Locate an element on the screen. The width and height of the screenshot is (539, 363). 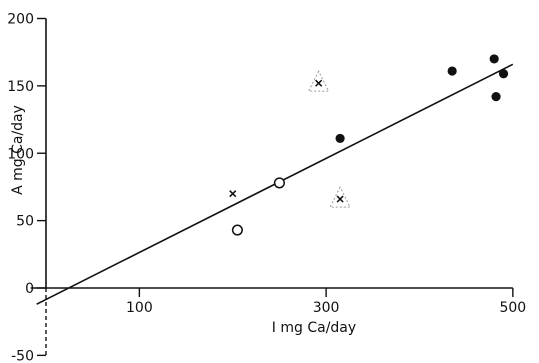
y-tick-label-50: 50 is located at coordinates (25, 222).